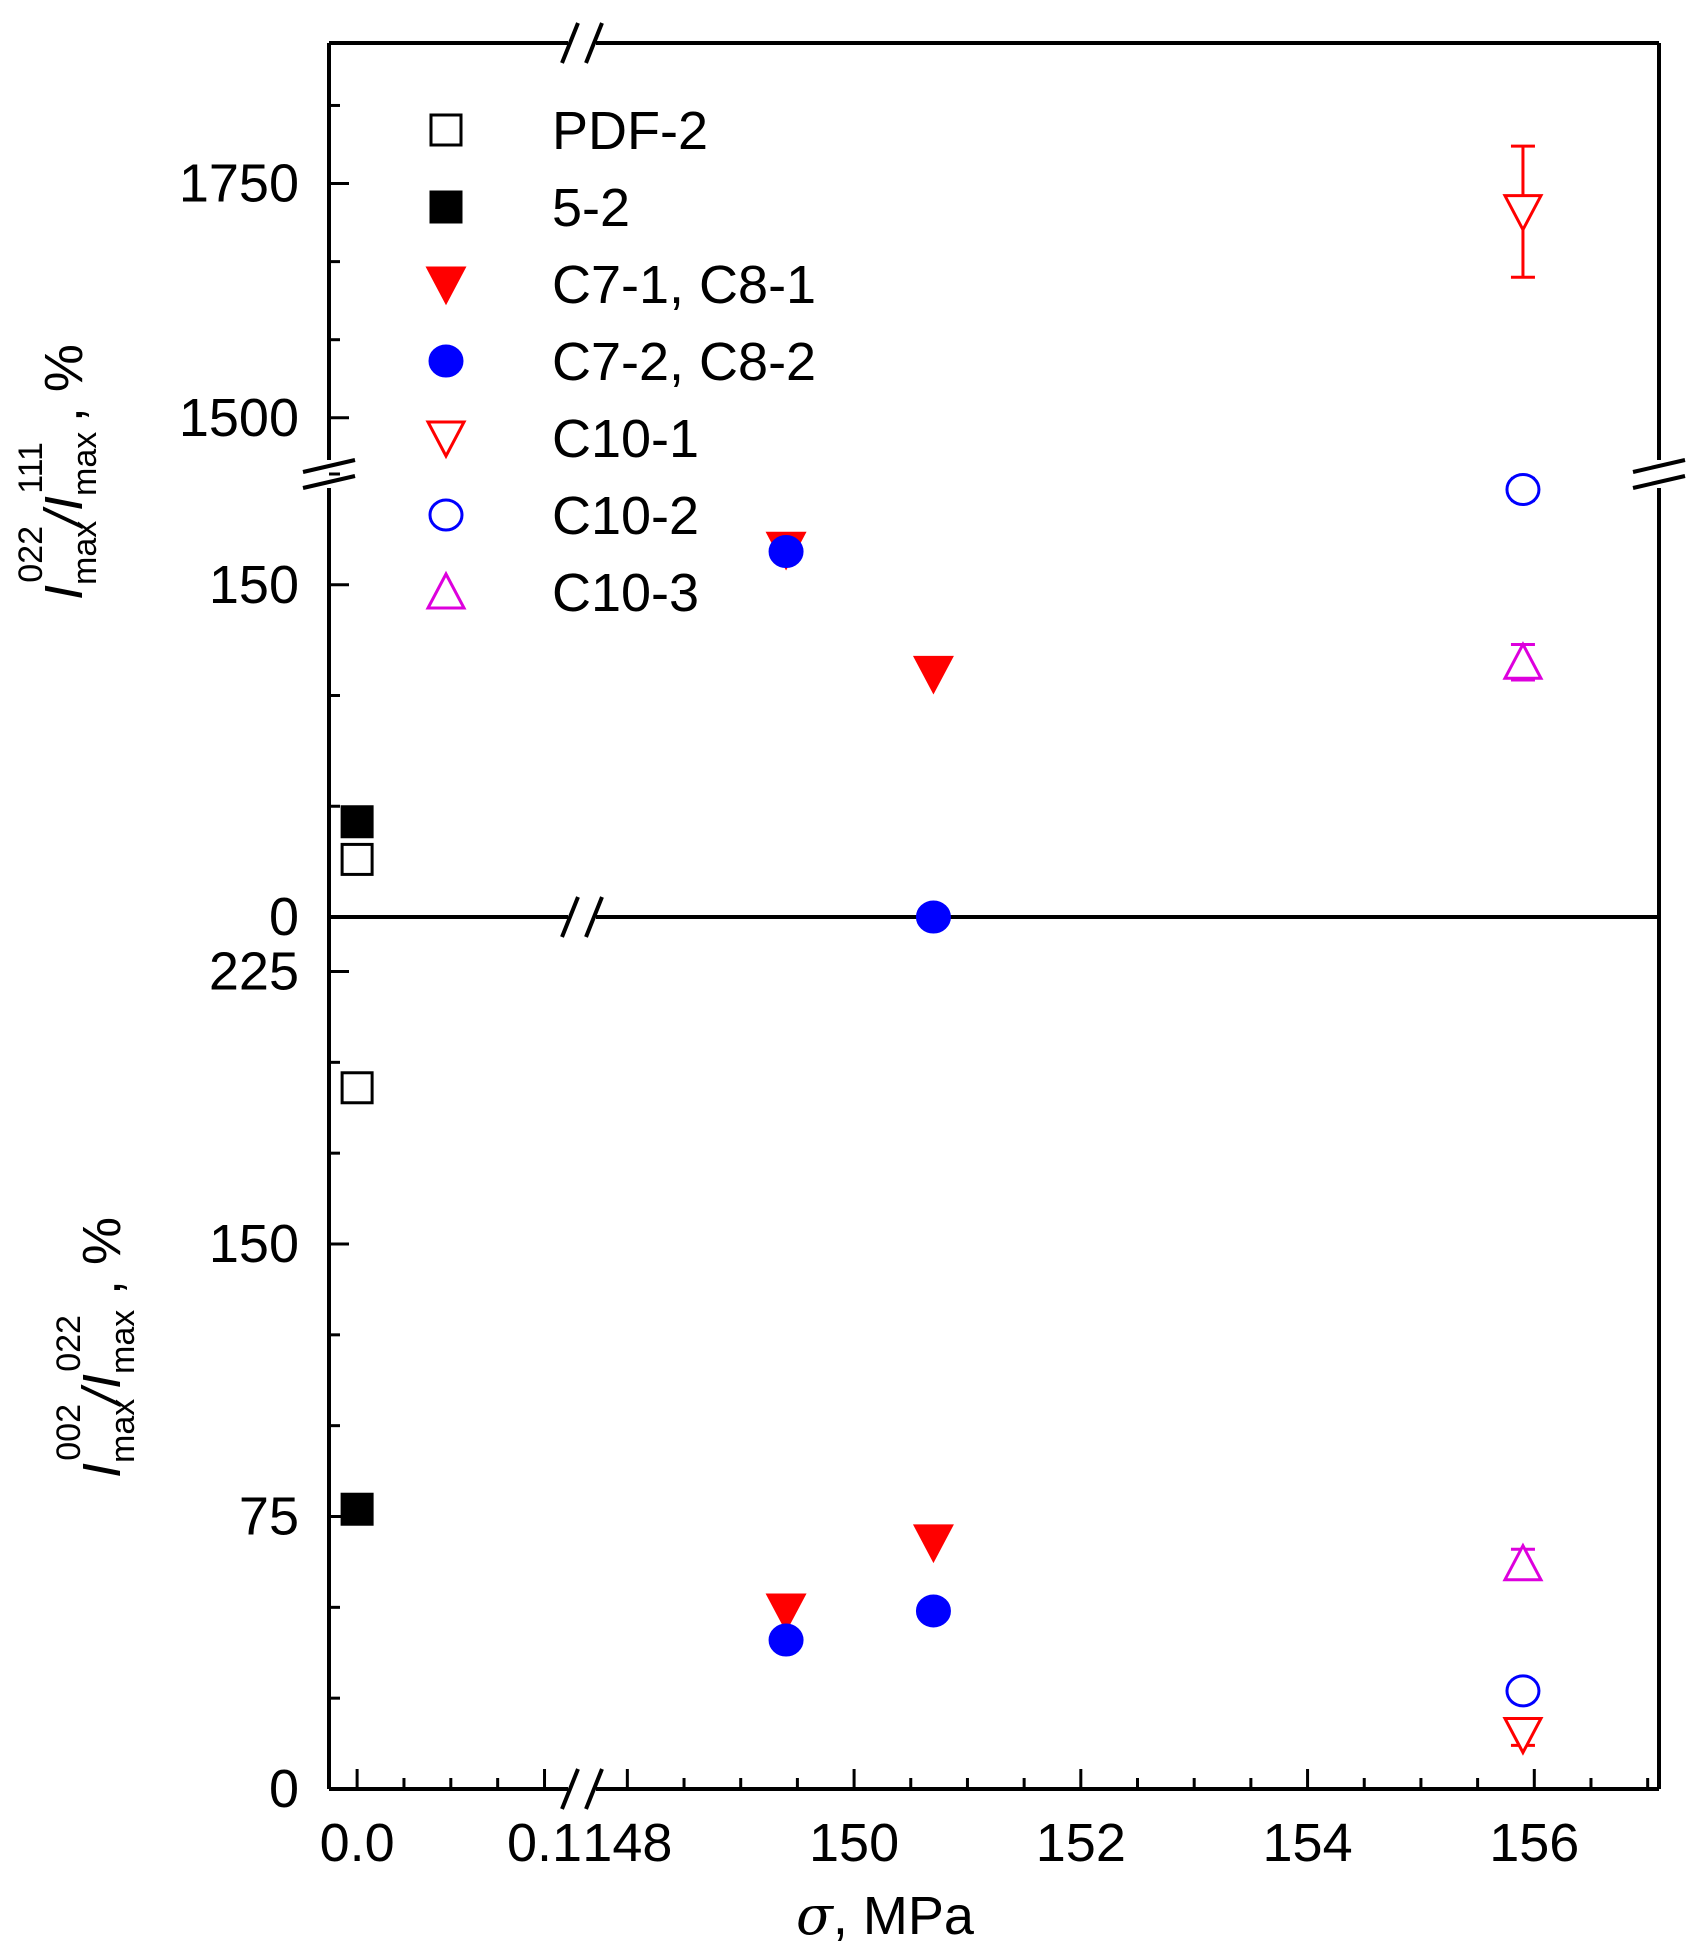 The width and height of the screenshot is (1696, 1953). What do you see at coordinates (625, 439) in the screenshot?
I see `legend-label: C10-1` at bounding box center [625, 439].